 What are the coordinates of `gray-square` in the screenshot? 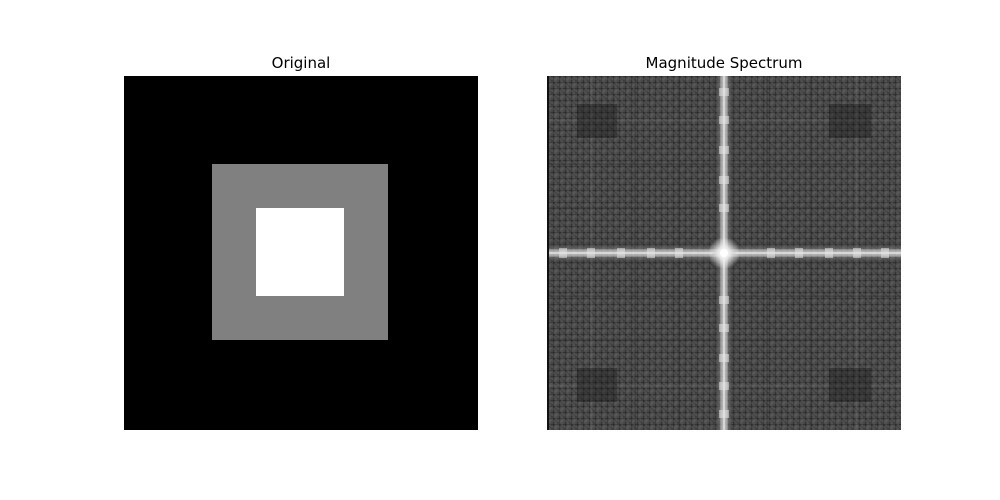 It's located at (300, 252).